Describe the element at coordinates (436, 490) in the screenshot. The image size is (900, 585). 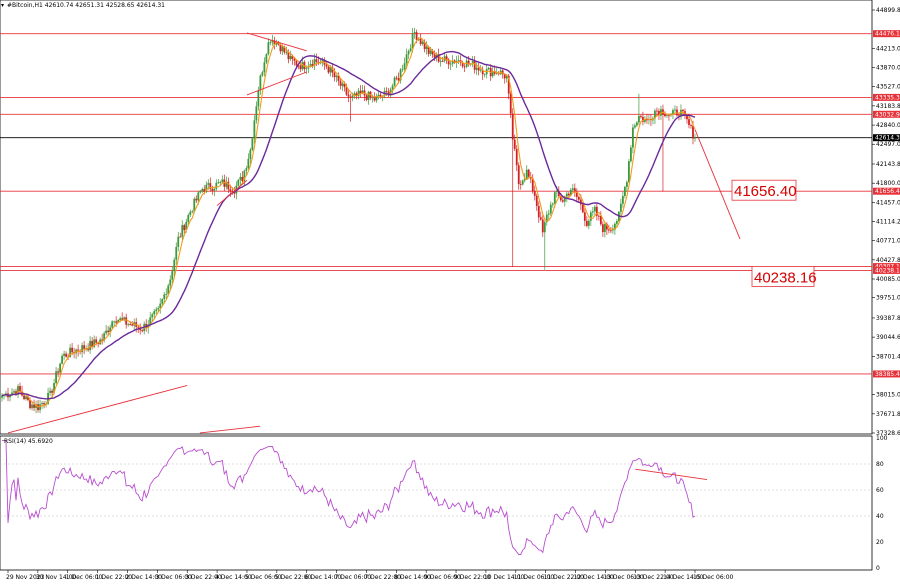
I see `rsi-grid` at that location.